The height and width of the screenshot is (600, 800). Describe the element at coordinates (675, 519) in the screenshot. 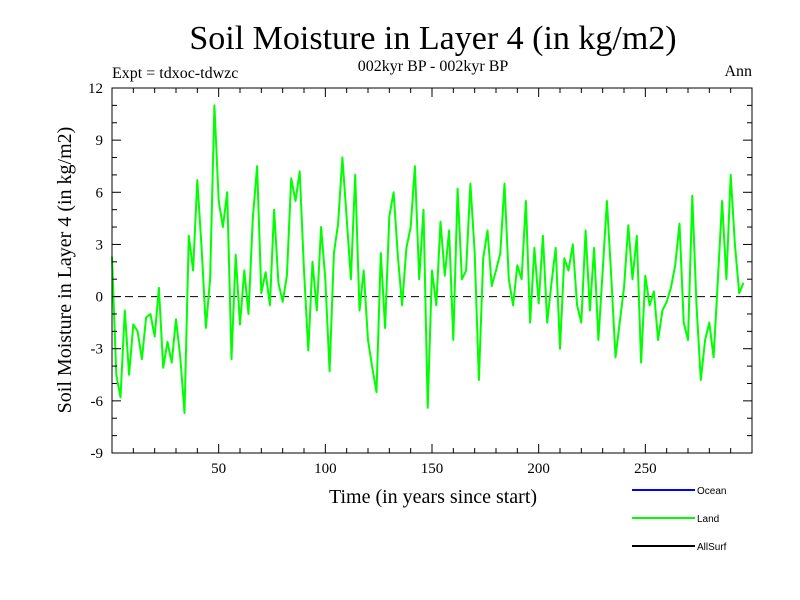

I see `legend-item-land: Land` at that location.